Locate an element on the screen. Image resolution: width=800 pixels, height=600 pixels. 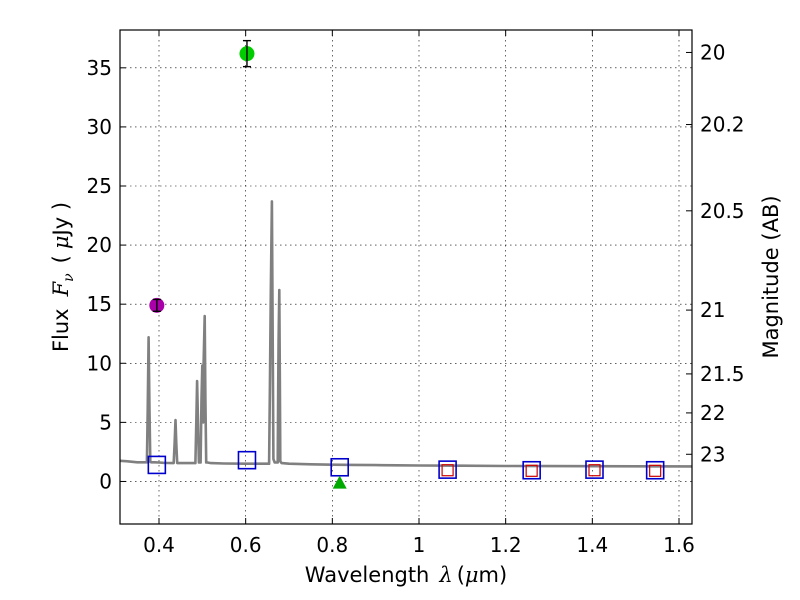
x-tick-label: 1.6 is located at coordinates (679, 545).